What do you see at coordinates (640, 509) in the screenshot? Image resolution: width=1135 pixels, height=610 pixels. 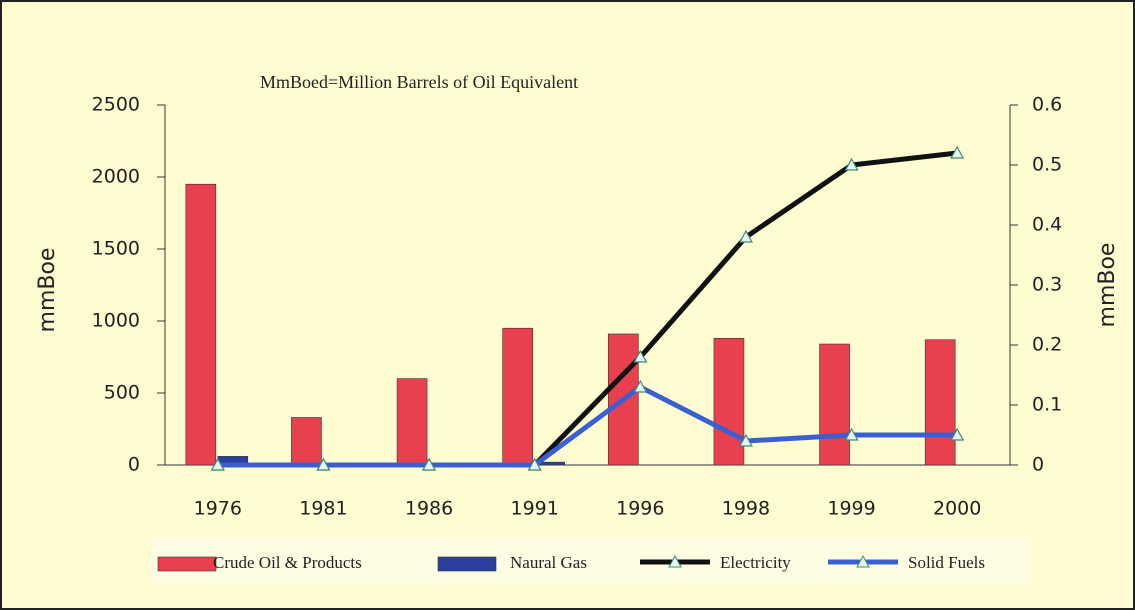 I see `x-tick-label: 1996` at bounding box center [640, 509].